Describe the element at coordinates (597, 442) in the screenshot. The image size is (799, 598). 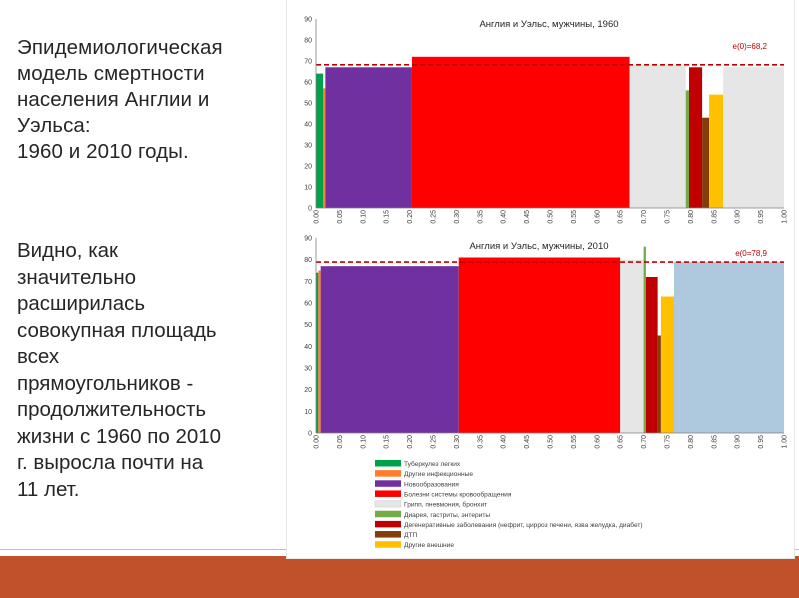
I see `chart-2-x-tick-label: 0.60` at that location.